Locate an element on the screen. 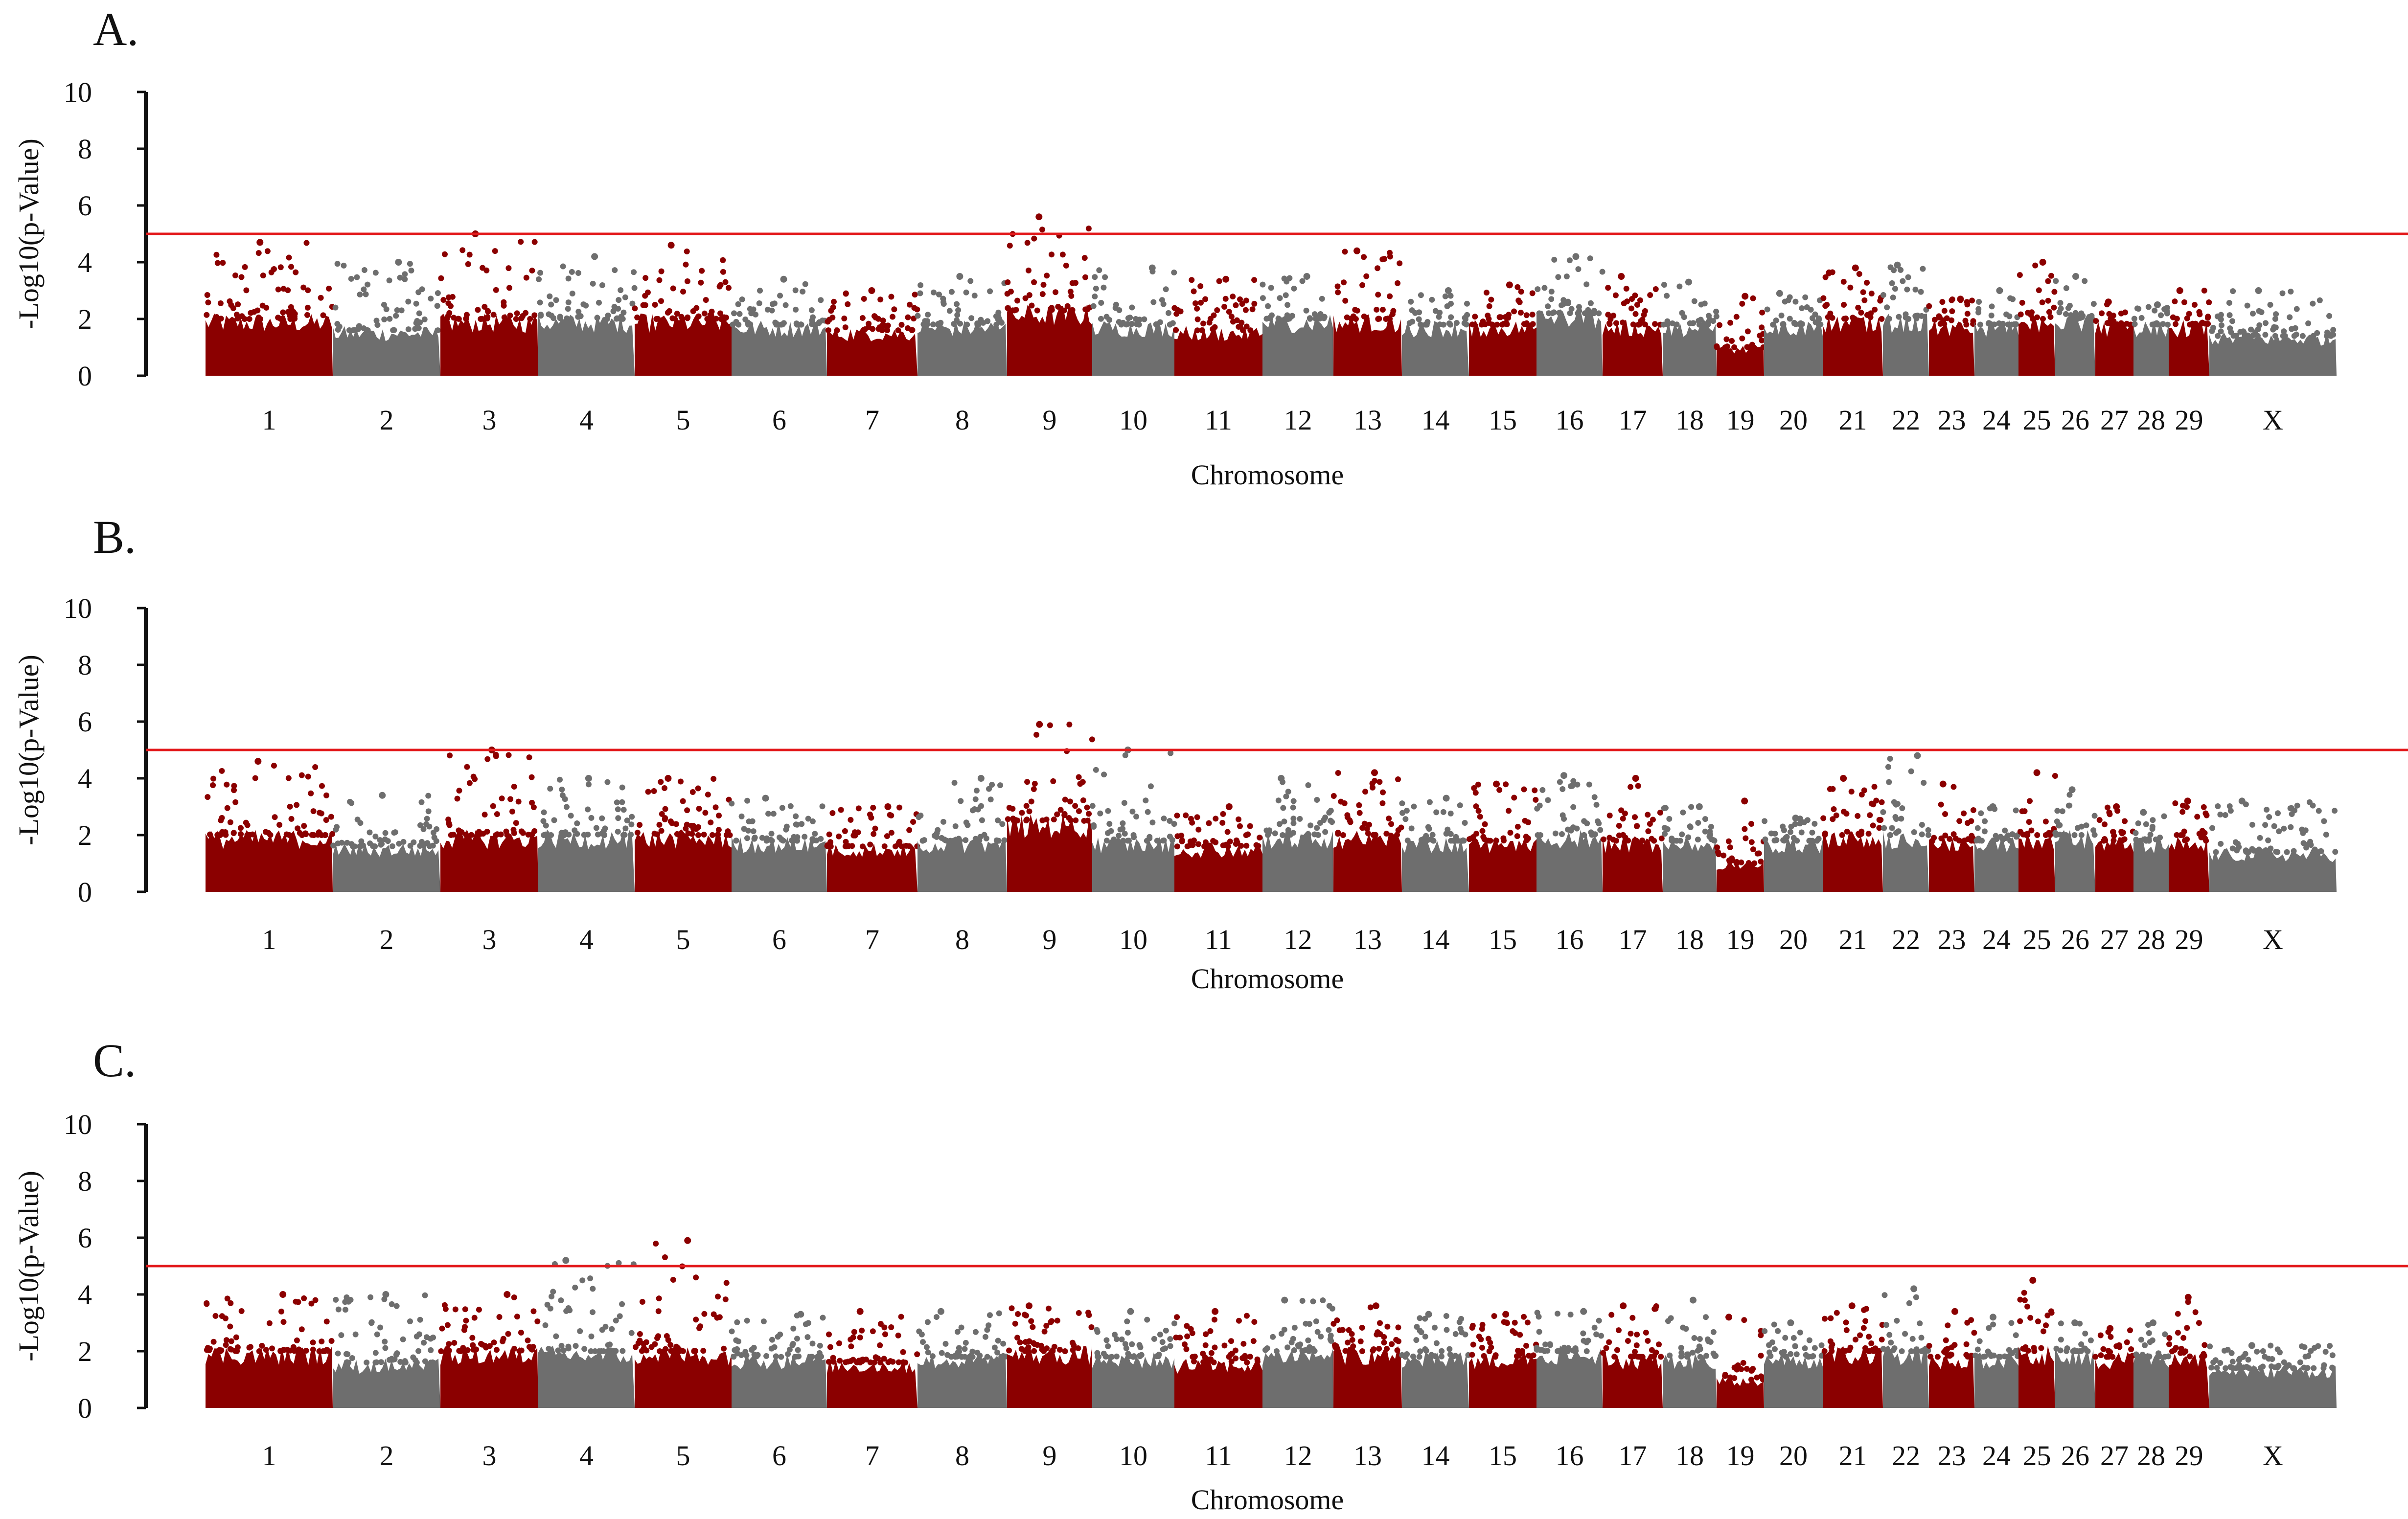 The image size is (2408, 1519). chromosome-28-band is located at coordinates (2151, 864).